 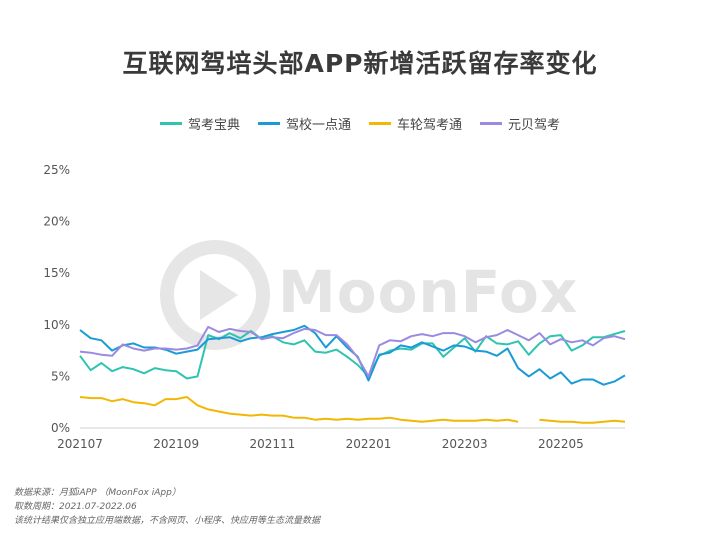 I want to click on x-tick-label: 202205, so click(x=561, y=444).